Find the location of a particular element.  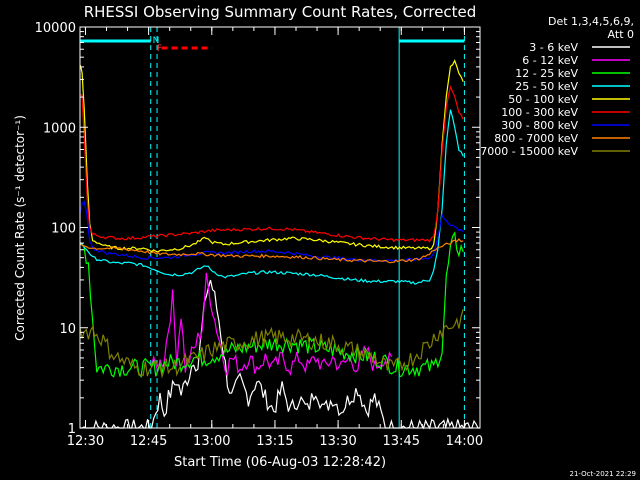

x-tick-label: 12:30 is located at coordinates (85, 441).